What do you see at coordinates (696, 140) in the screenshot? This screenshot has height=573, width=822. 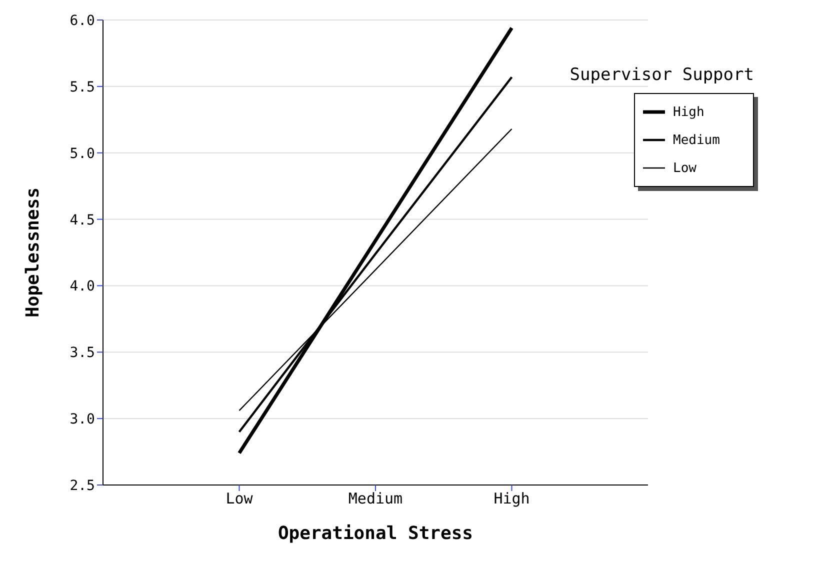 I see `legend-label: Medium` at bounding box center [696, 140].